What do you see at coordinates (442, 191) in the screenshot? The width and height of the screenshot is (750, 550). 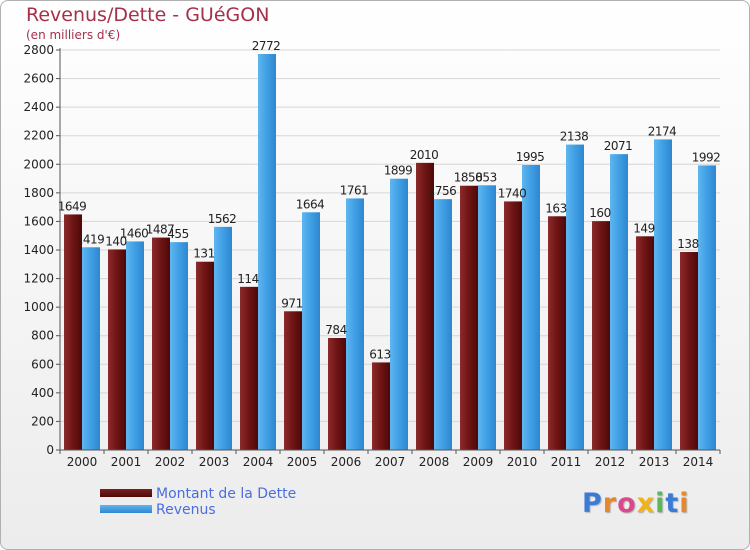 I see `data-label-revenue: 1756` at bounding box center [442, 191].